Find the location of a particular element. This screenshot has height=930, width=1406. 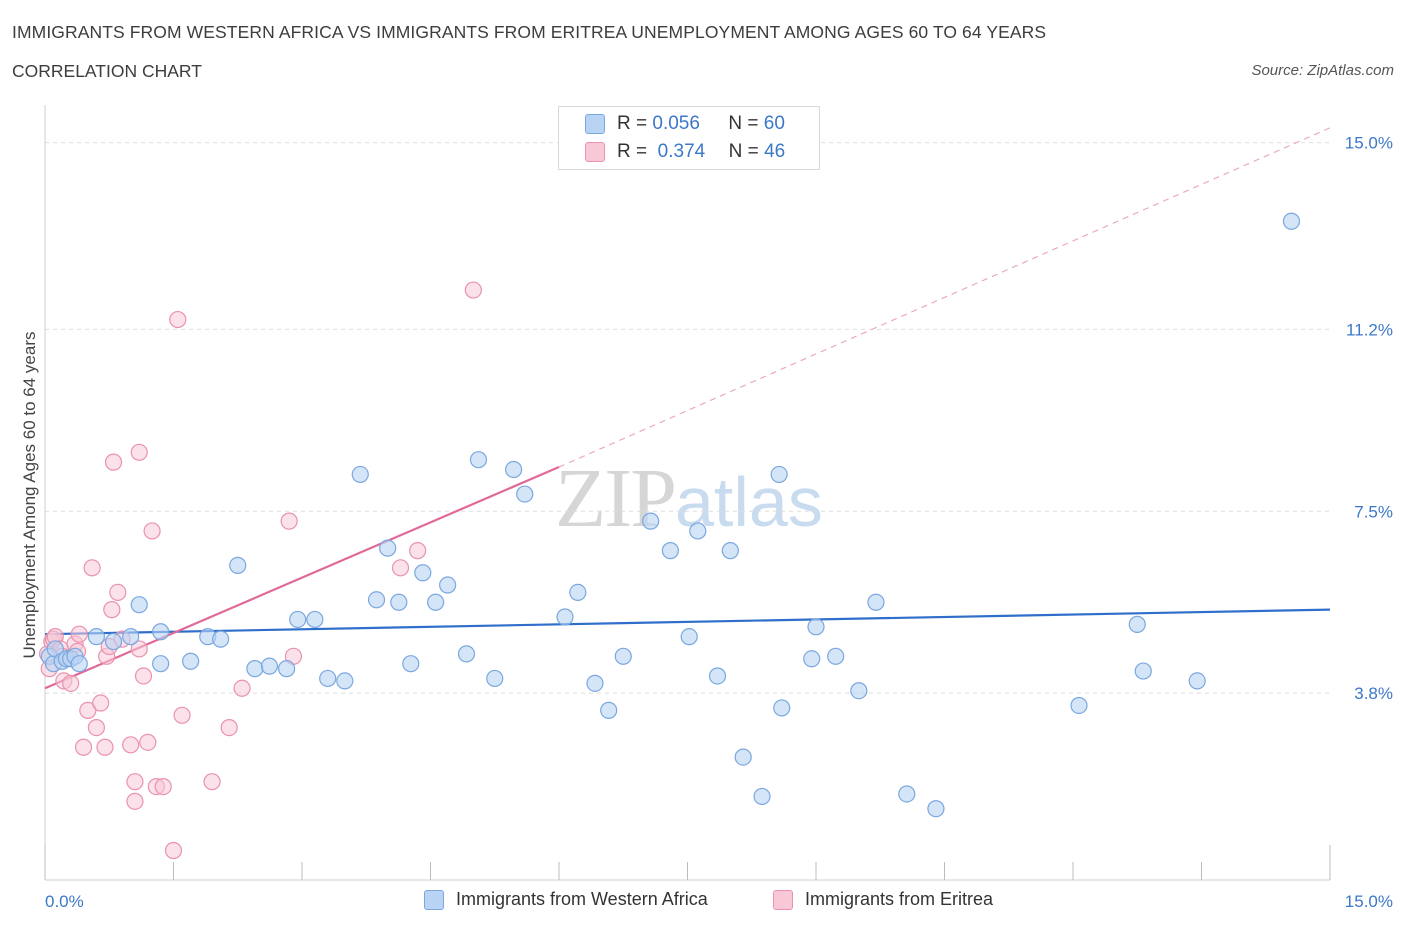

source-attribution: Source: ZipAtlas.com is located at coordinates (1322, 70).